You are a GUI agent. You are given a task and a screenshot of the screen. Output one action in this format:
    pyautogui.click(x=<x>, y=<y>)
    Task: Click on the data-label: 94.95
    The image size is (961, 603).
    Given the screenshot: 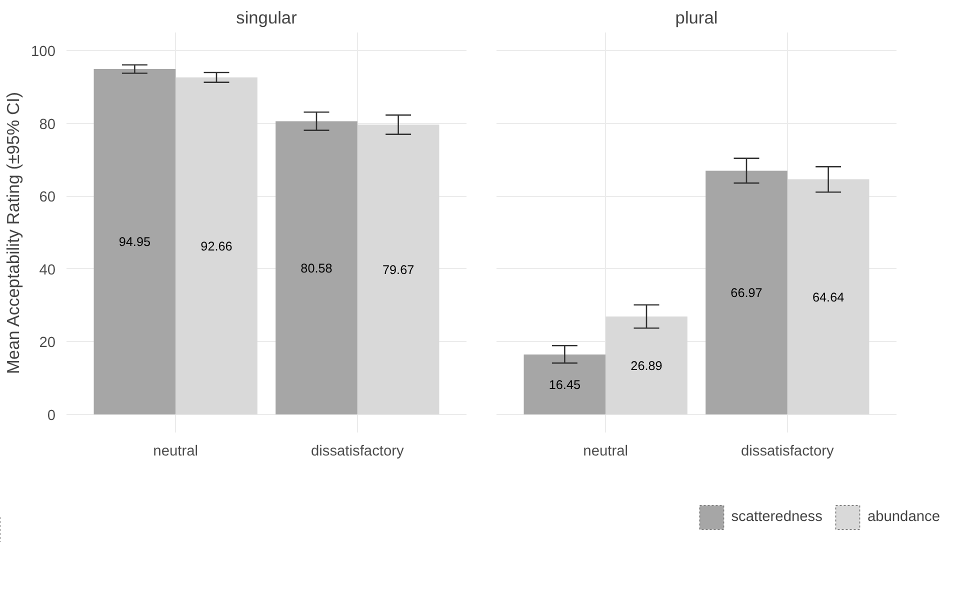 What is the action you would take?
    pyautogui.click(x=134, y=242)
    